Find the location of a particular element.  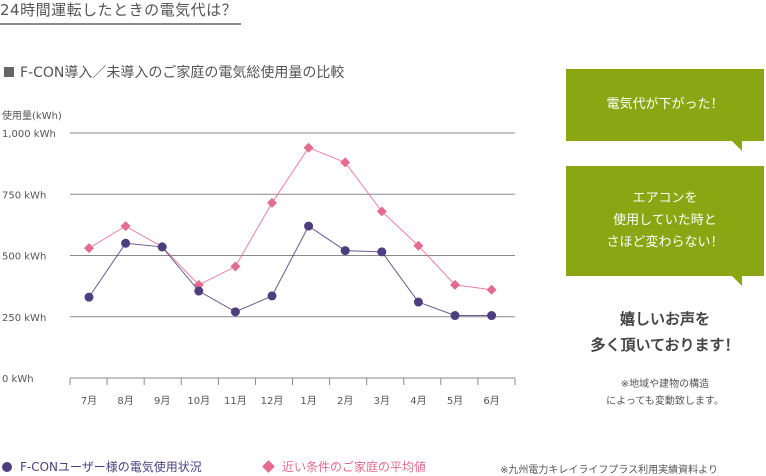

x-tick-label: 5月 is located at coordinates (455, 401).